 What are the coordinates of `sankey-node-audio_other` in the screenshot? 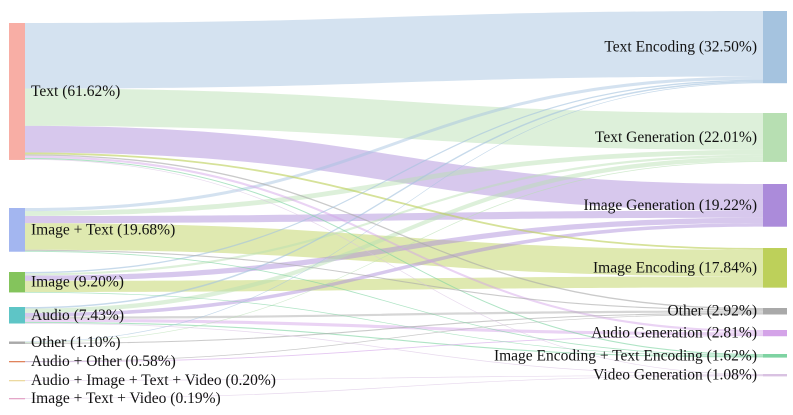 It's located at (17, 362).